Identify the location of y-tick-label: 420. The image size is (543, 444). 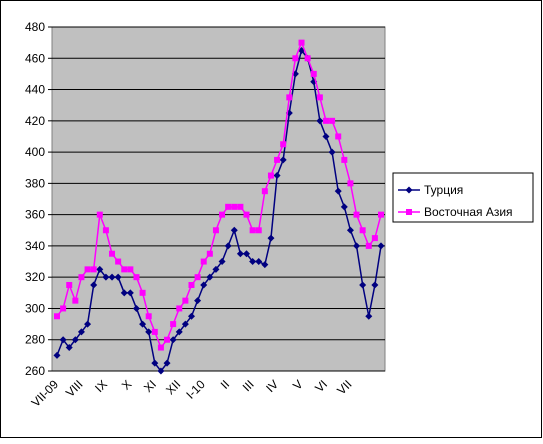
(35, 121).